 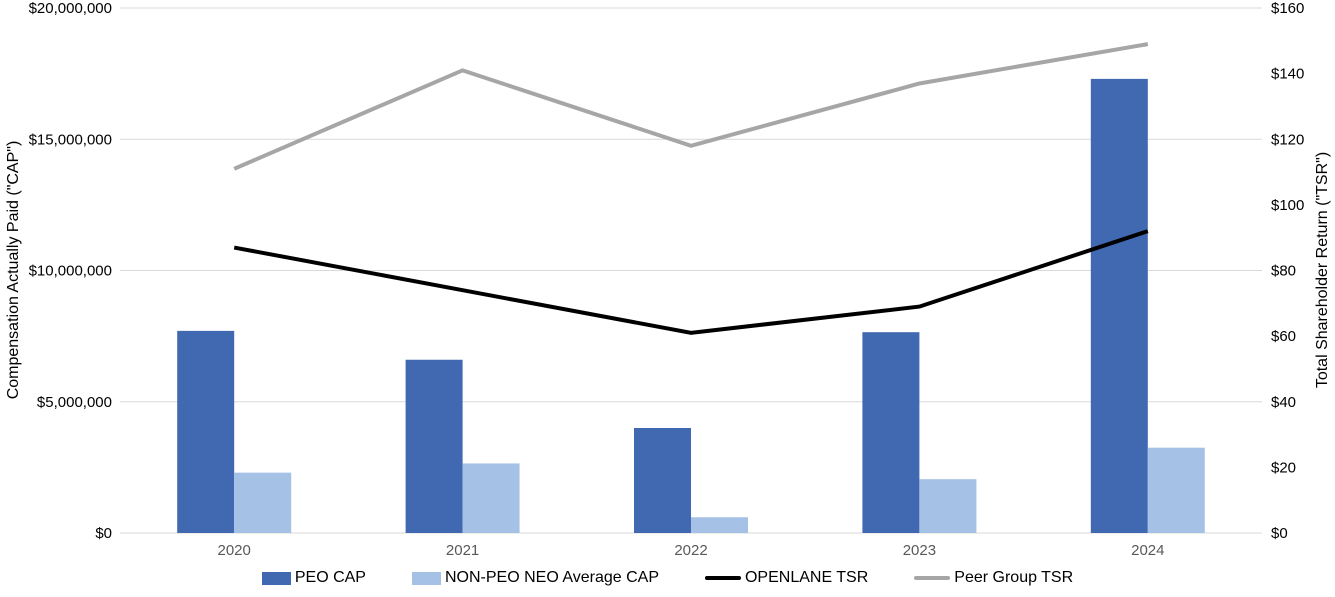 I want to click on right-axis-tick: $60, so click(x=1283, y=336).